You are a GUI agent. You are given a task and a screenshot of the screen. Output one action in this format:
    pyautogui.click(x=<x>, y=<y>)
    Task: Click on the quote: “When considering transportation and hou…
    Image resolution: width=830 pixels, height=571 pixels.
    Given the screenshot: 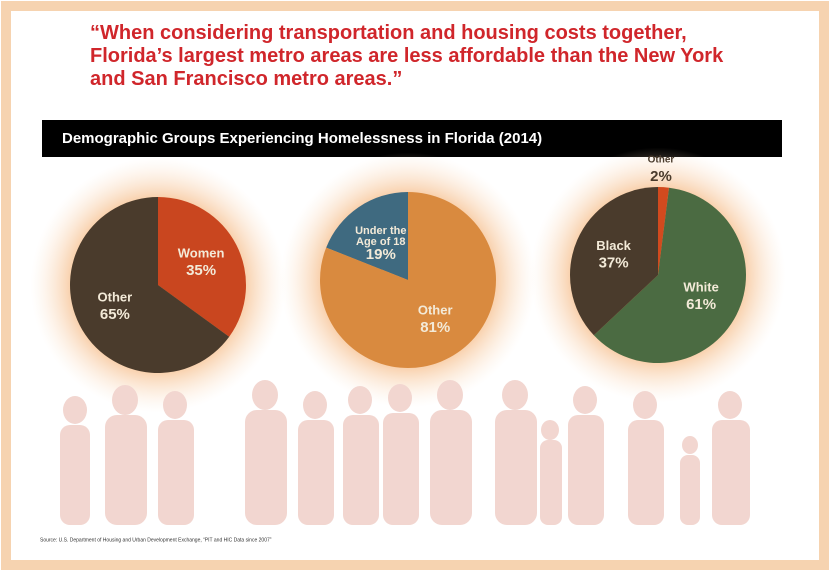 What is the action you would take?
    pyautogui.click(x=407, y=56)
    